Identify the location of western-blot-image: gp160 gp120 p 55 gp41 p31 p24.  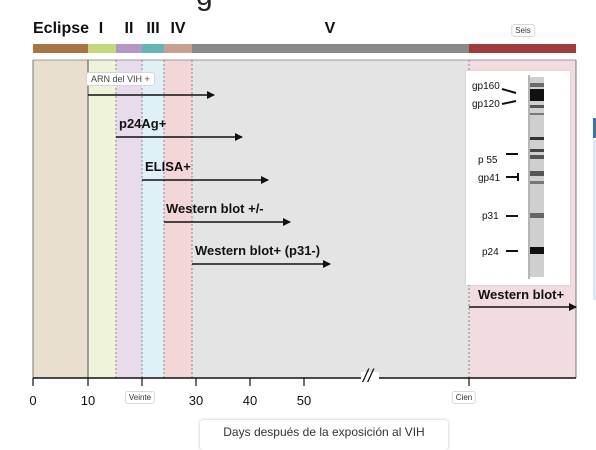
(518, 178).